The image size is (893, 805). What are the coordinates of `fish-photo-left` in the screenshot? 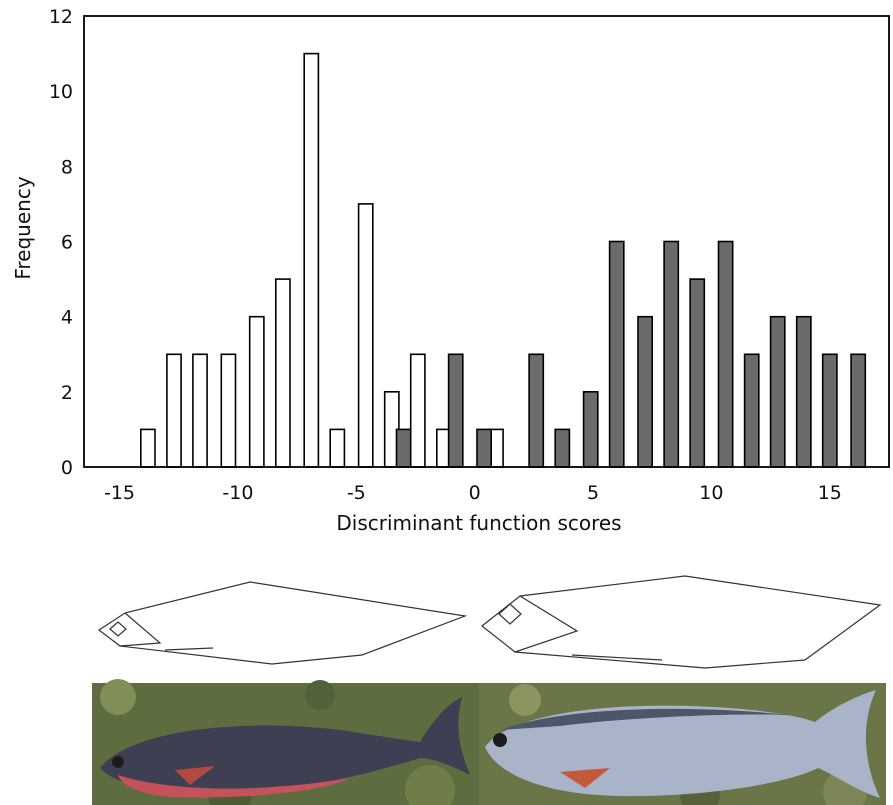 It's located at (285, 742).